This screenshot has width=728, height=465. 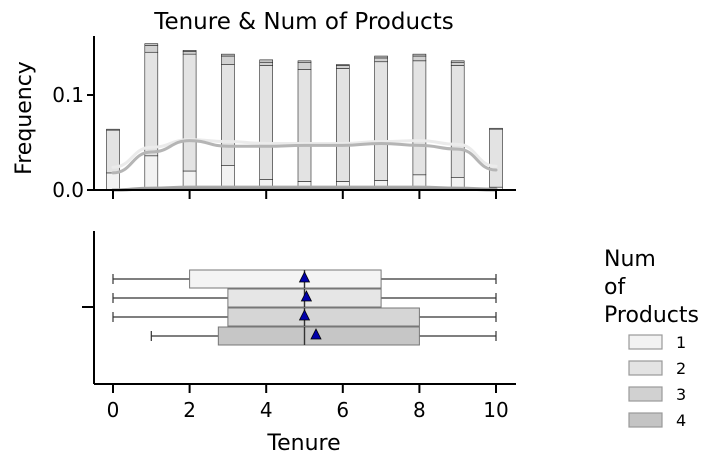 What do you see at coordinates (681, 420) in the screenshot?
I see `legend-label-4: 4` at bounding box center [681, 420].